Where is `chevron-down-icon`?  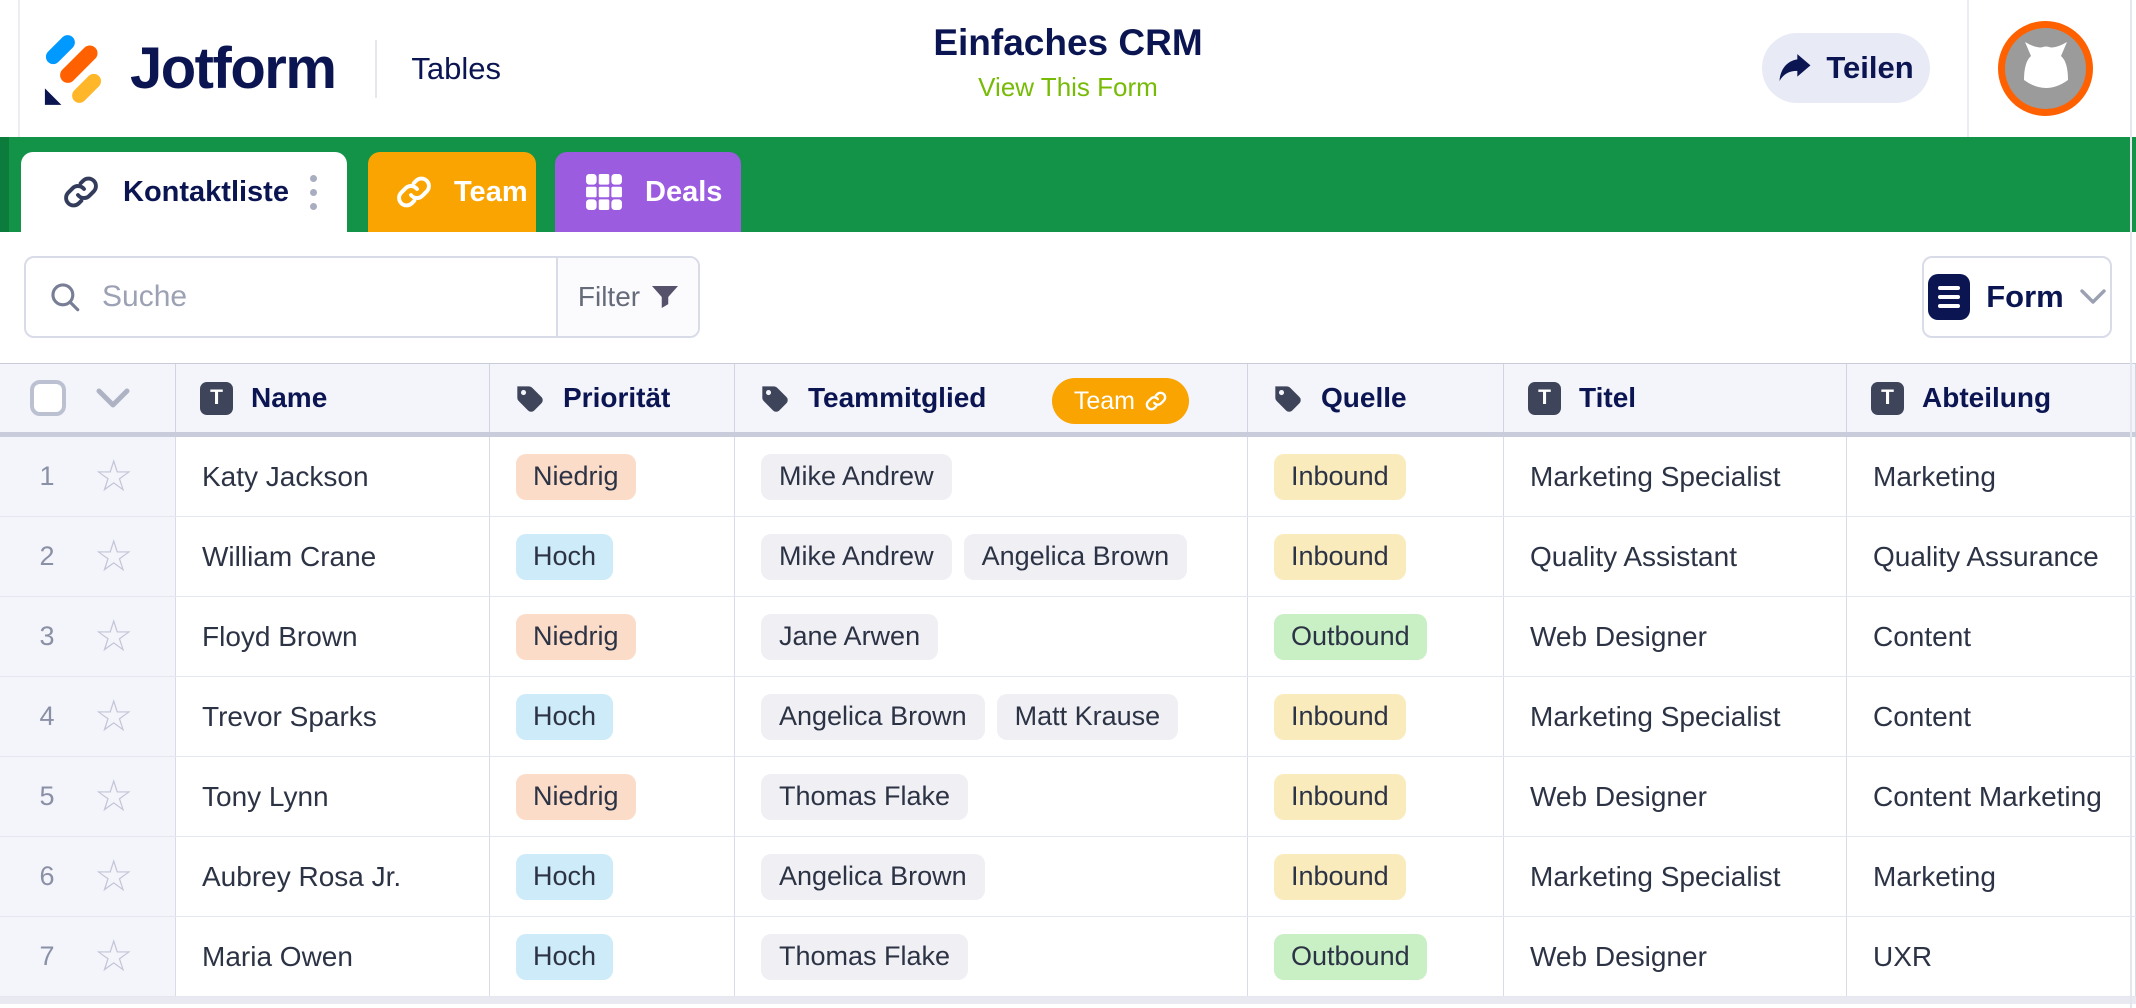
chevron-down-icon is located at coordinates (113, 398).